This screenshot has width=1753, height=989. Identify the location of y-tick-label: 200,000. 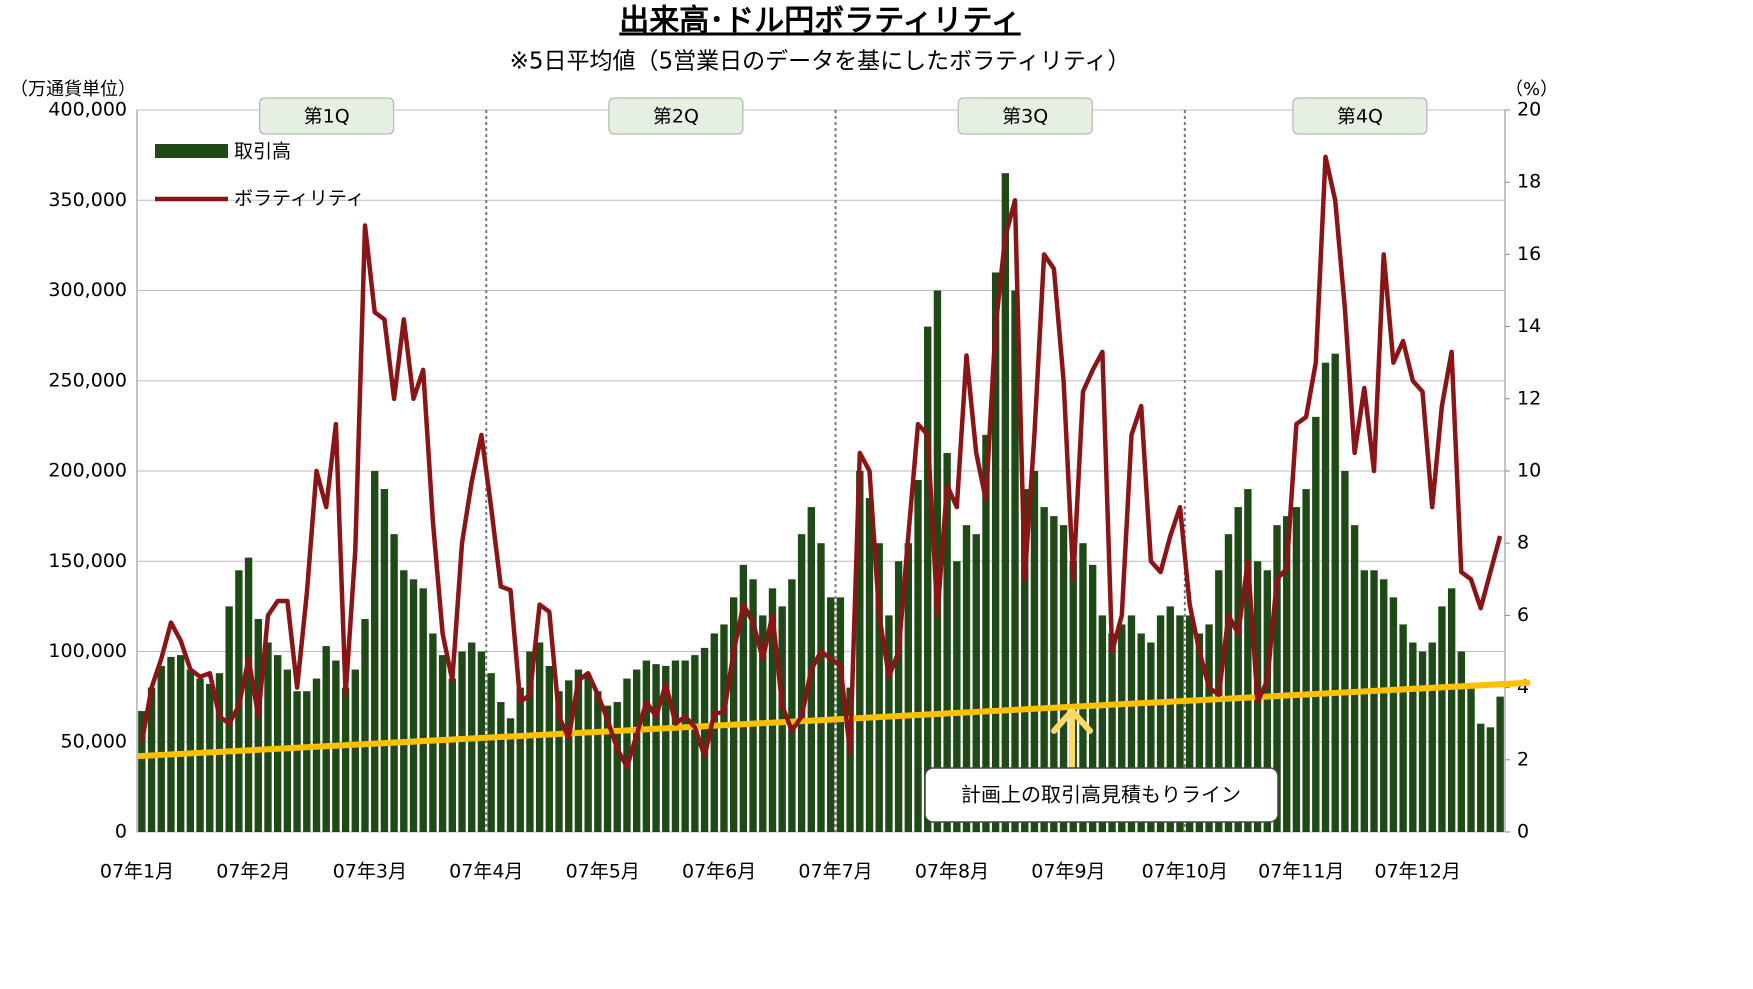
(87, 471).